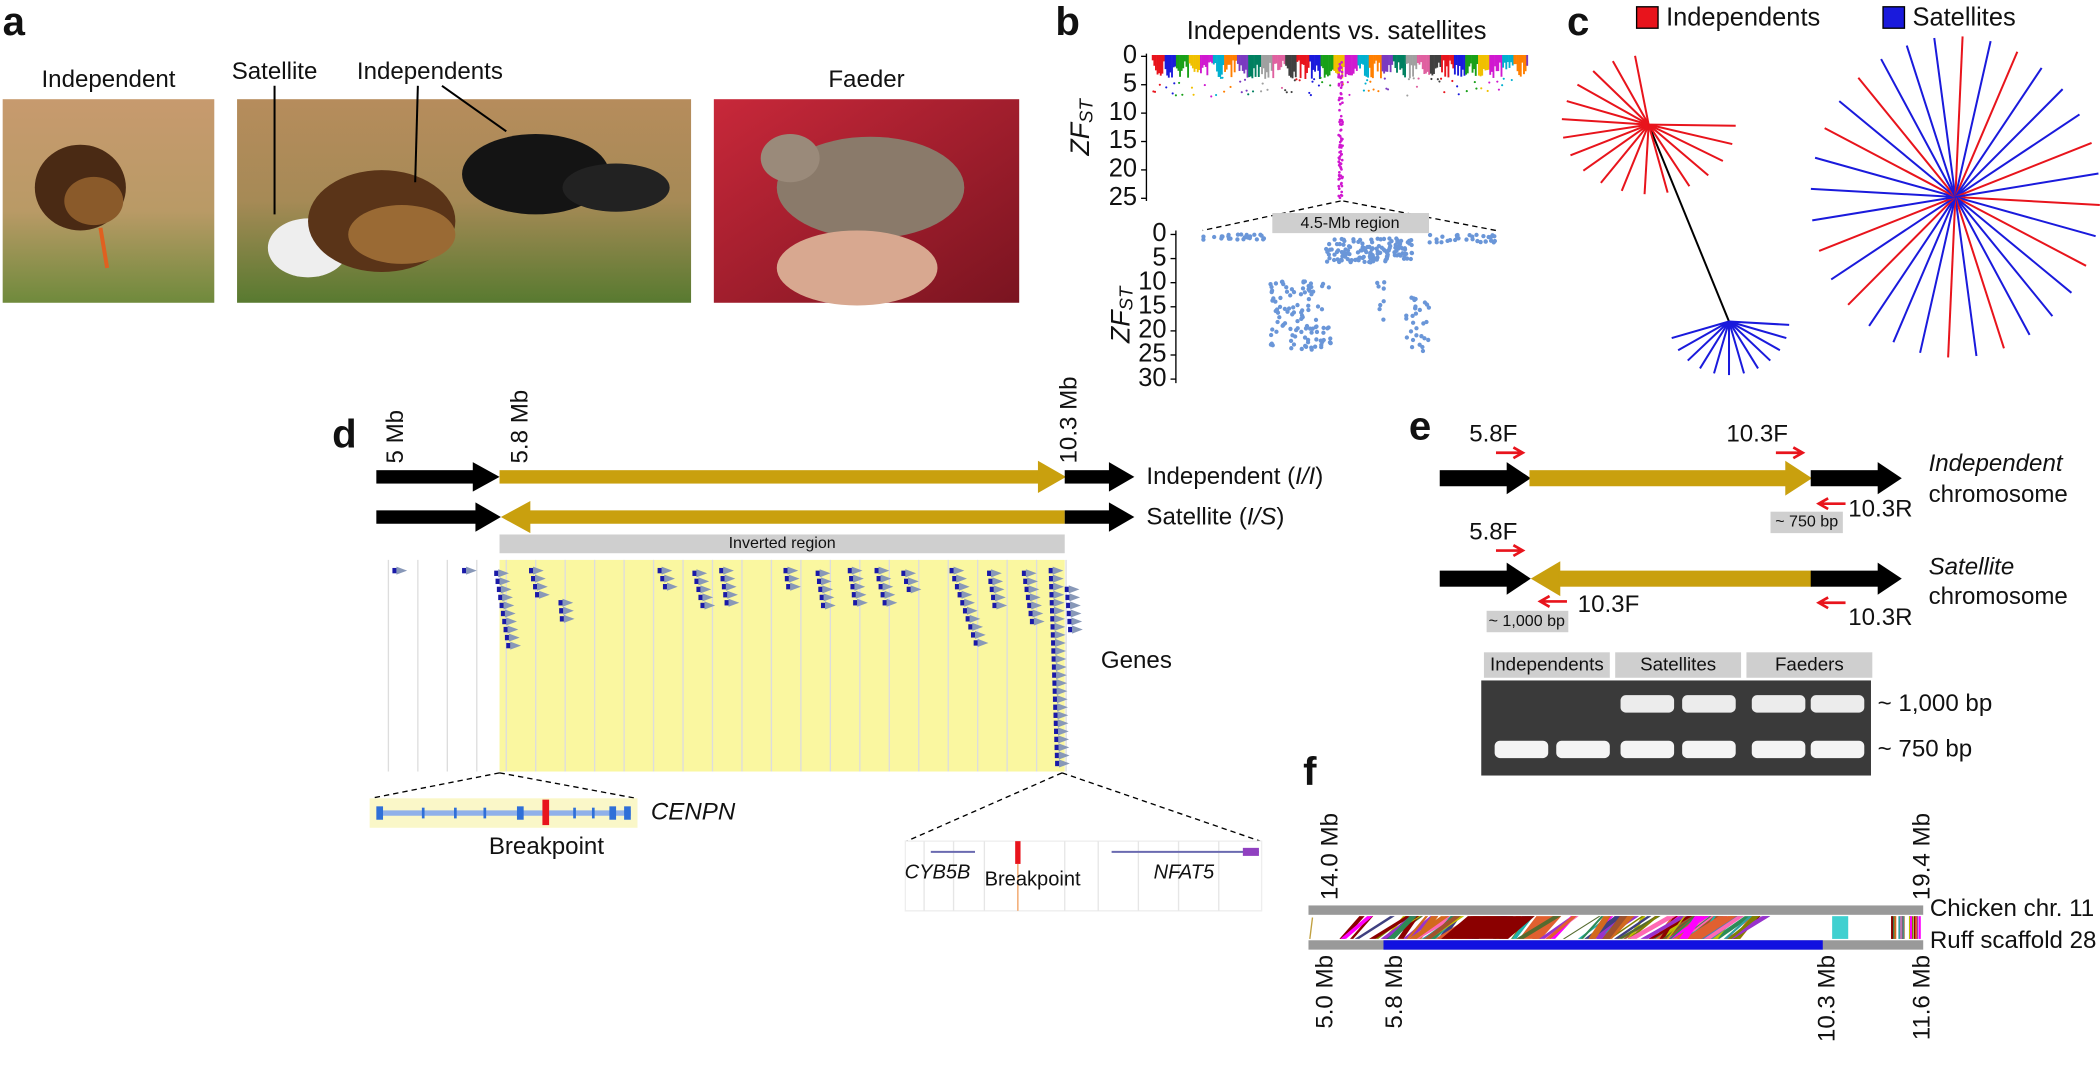  What do you see at coordinates (1790, 453) in the screenshot?
I see `primer-arrow` at bounding box center [1790, 453].